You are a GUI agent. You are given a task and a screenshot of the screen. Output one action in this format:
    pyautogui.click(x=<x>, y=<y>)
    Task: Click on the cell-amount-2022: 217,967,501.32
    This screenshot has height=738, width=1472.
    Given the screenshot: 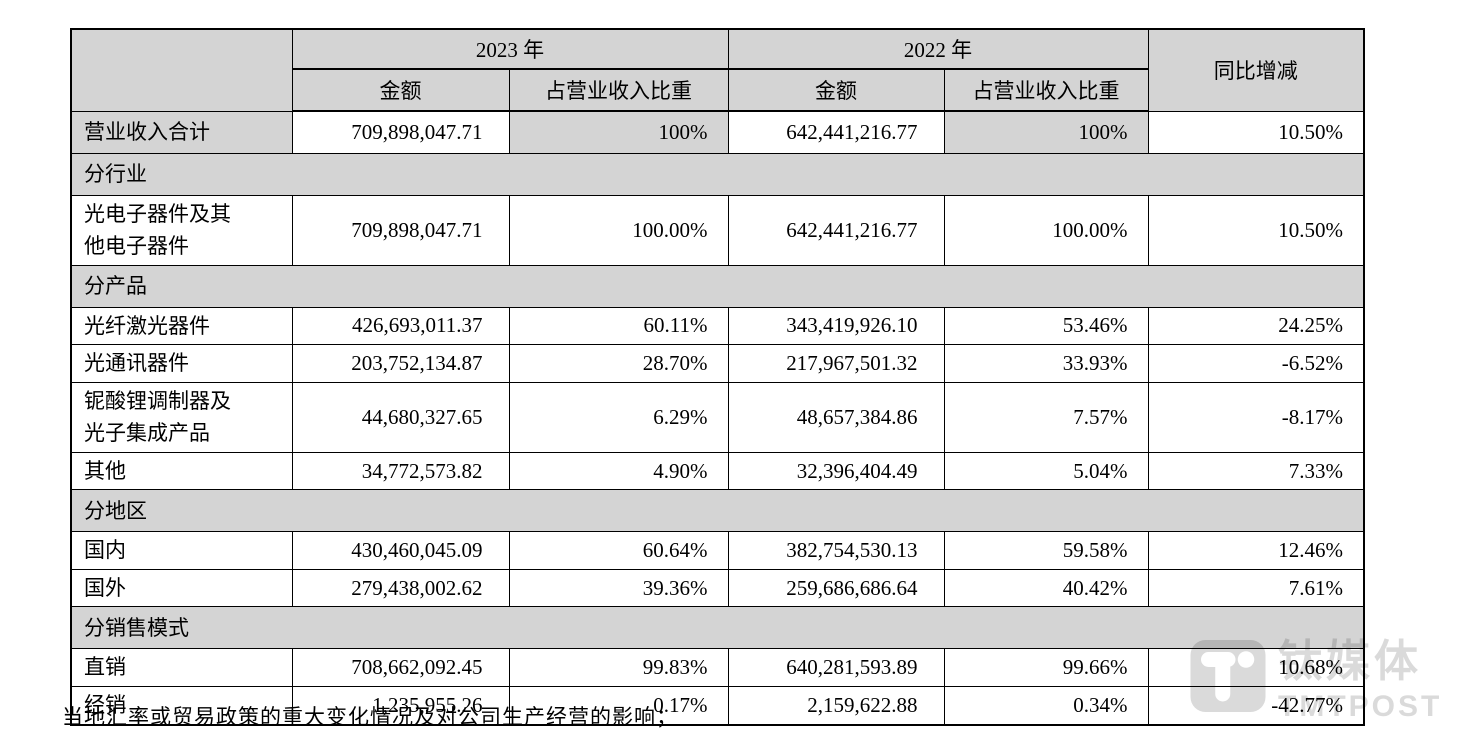 What is the action you would take?
    pyautogui.click(x=836, y=363)
    